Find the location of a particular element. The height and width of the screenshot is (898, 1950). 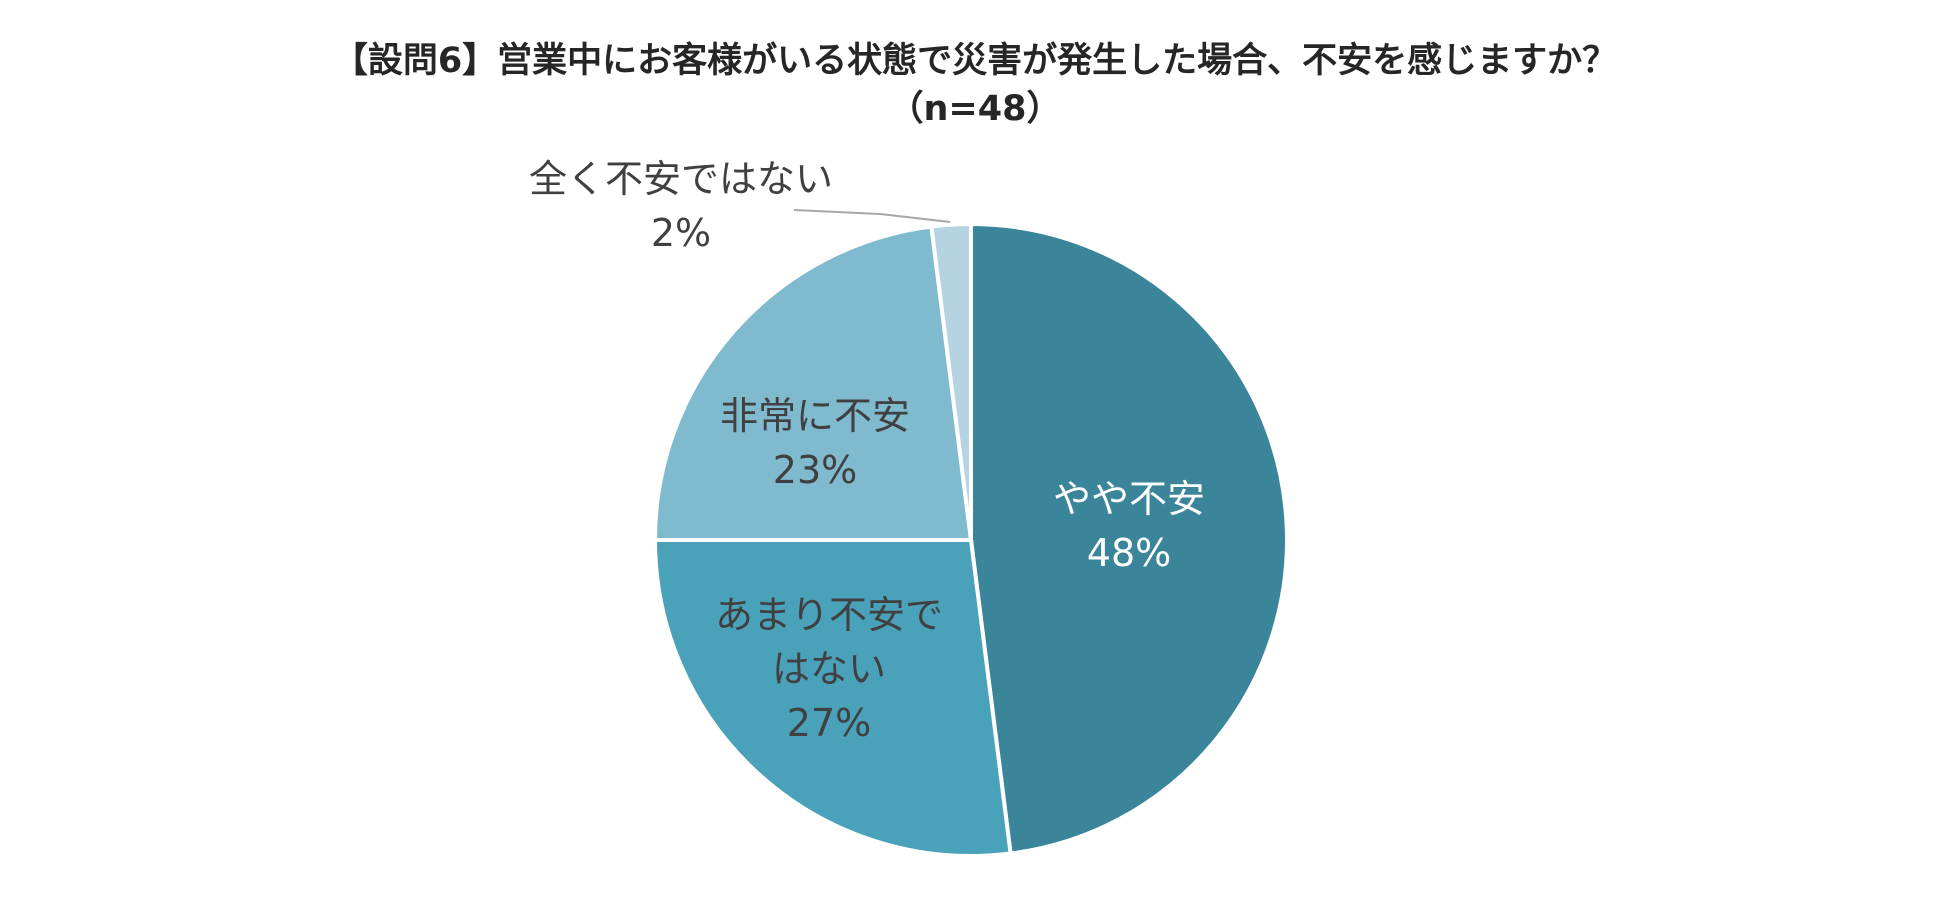

value-label: 48% is located at coordinates (1129, 553).